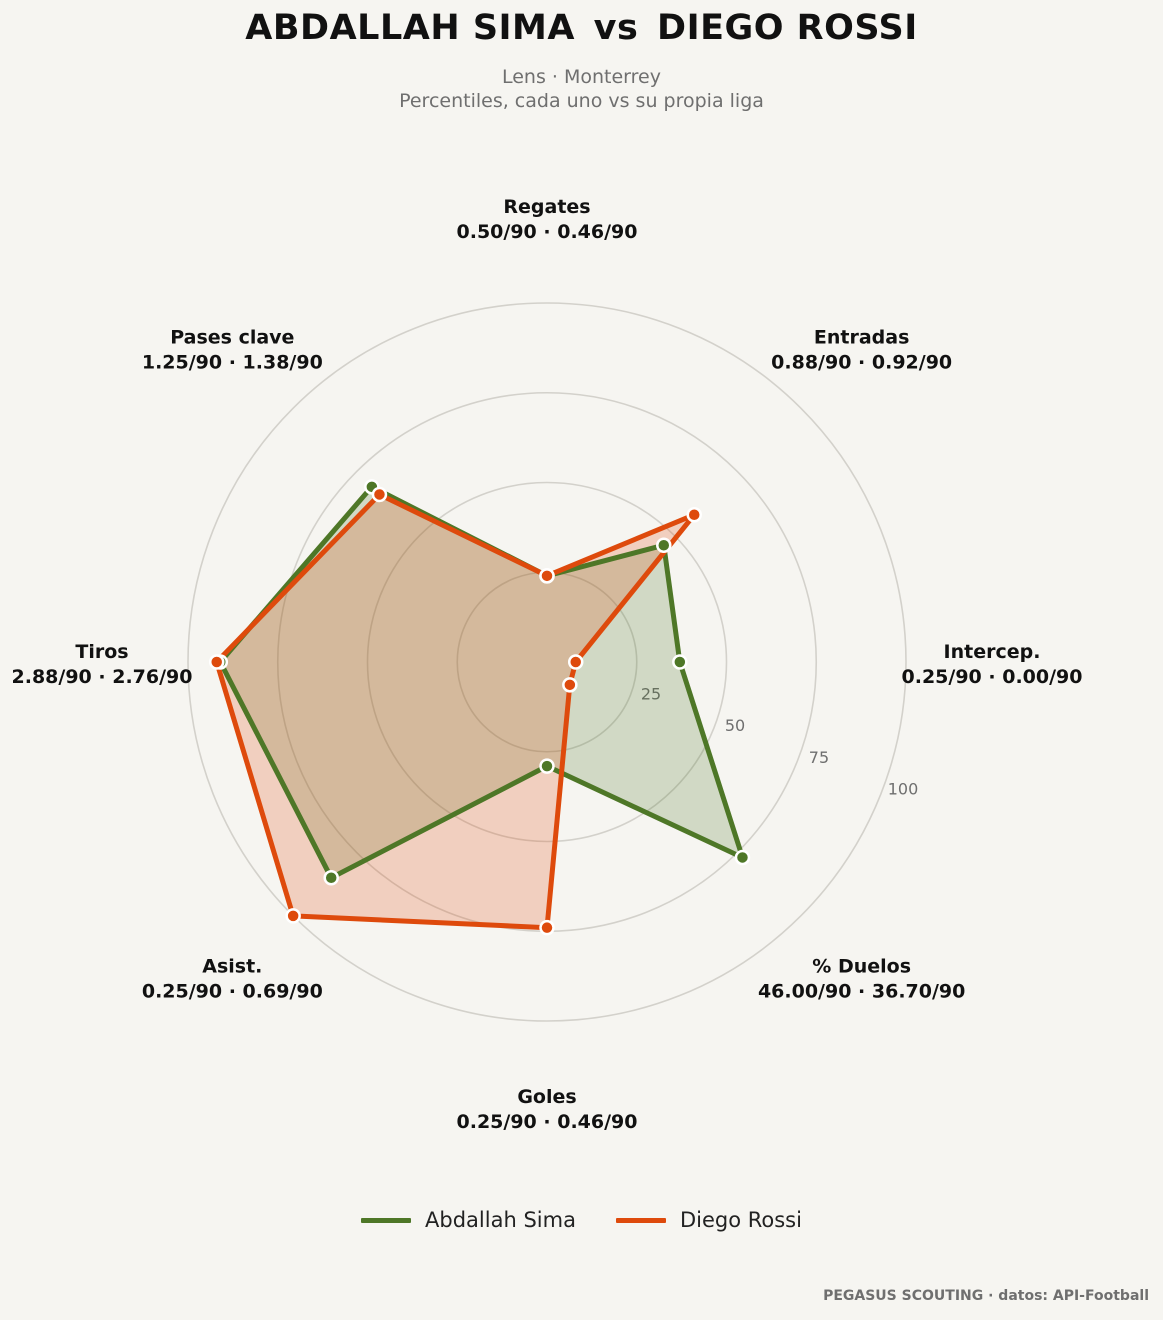 This screenshot has height=1320, width=1163. I want to click on legend-item-player-b: Diego Rossi, so click(708, 1220).